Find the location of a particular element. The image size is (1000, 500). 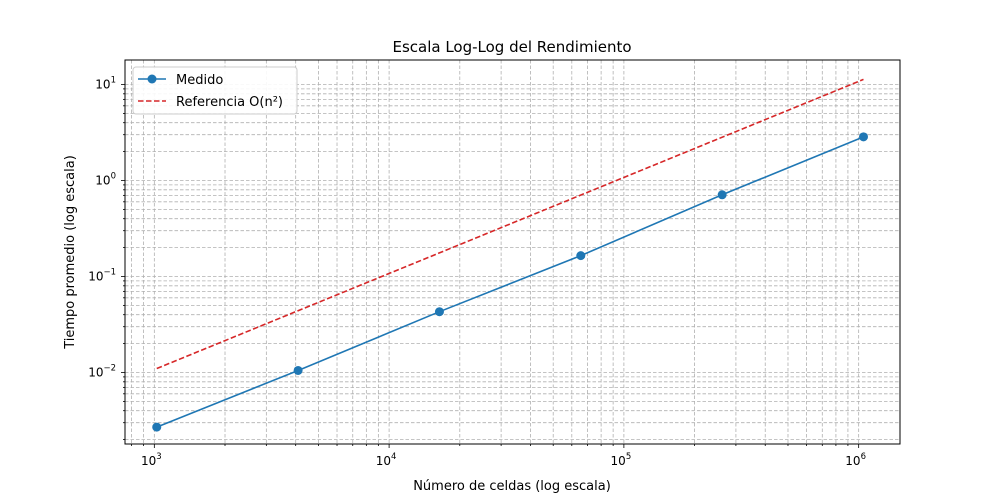

x-tick-label: 10⁶ is located at coordinates (855, 460).